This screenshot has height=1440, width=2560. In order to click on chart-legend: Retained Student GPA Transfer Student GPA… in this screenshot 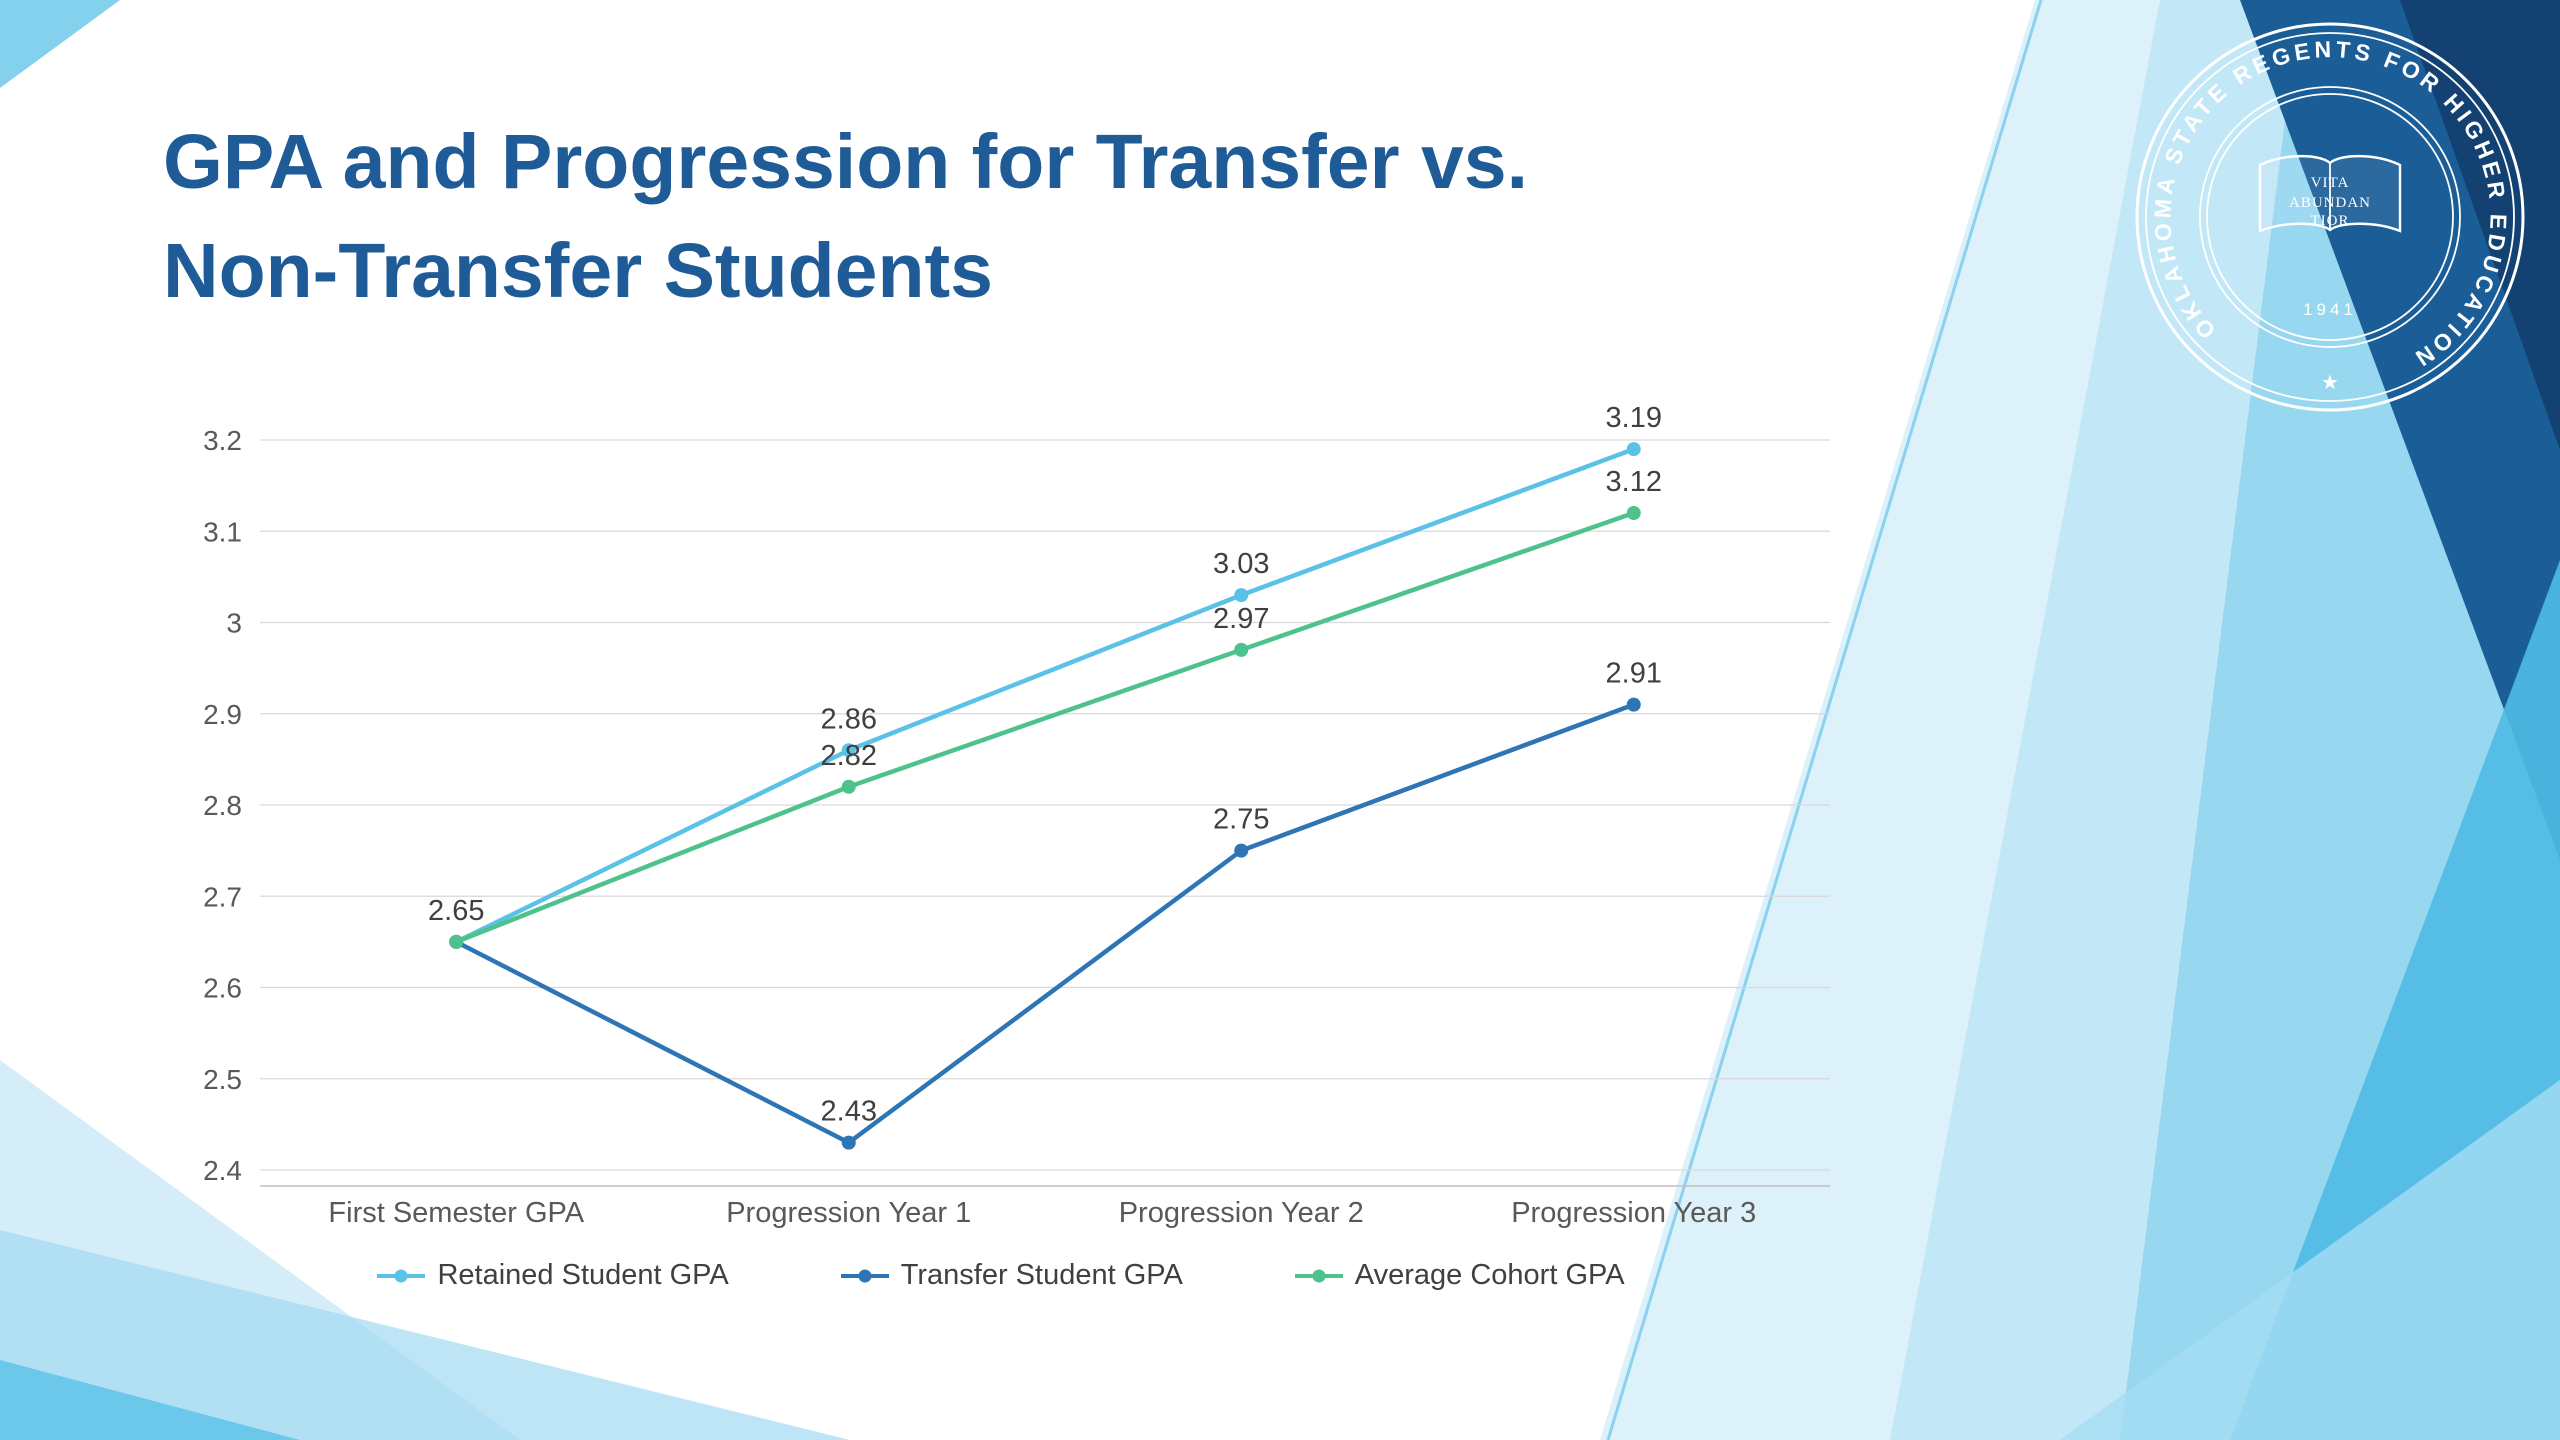, I will do `click(1000, 1275)`.